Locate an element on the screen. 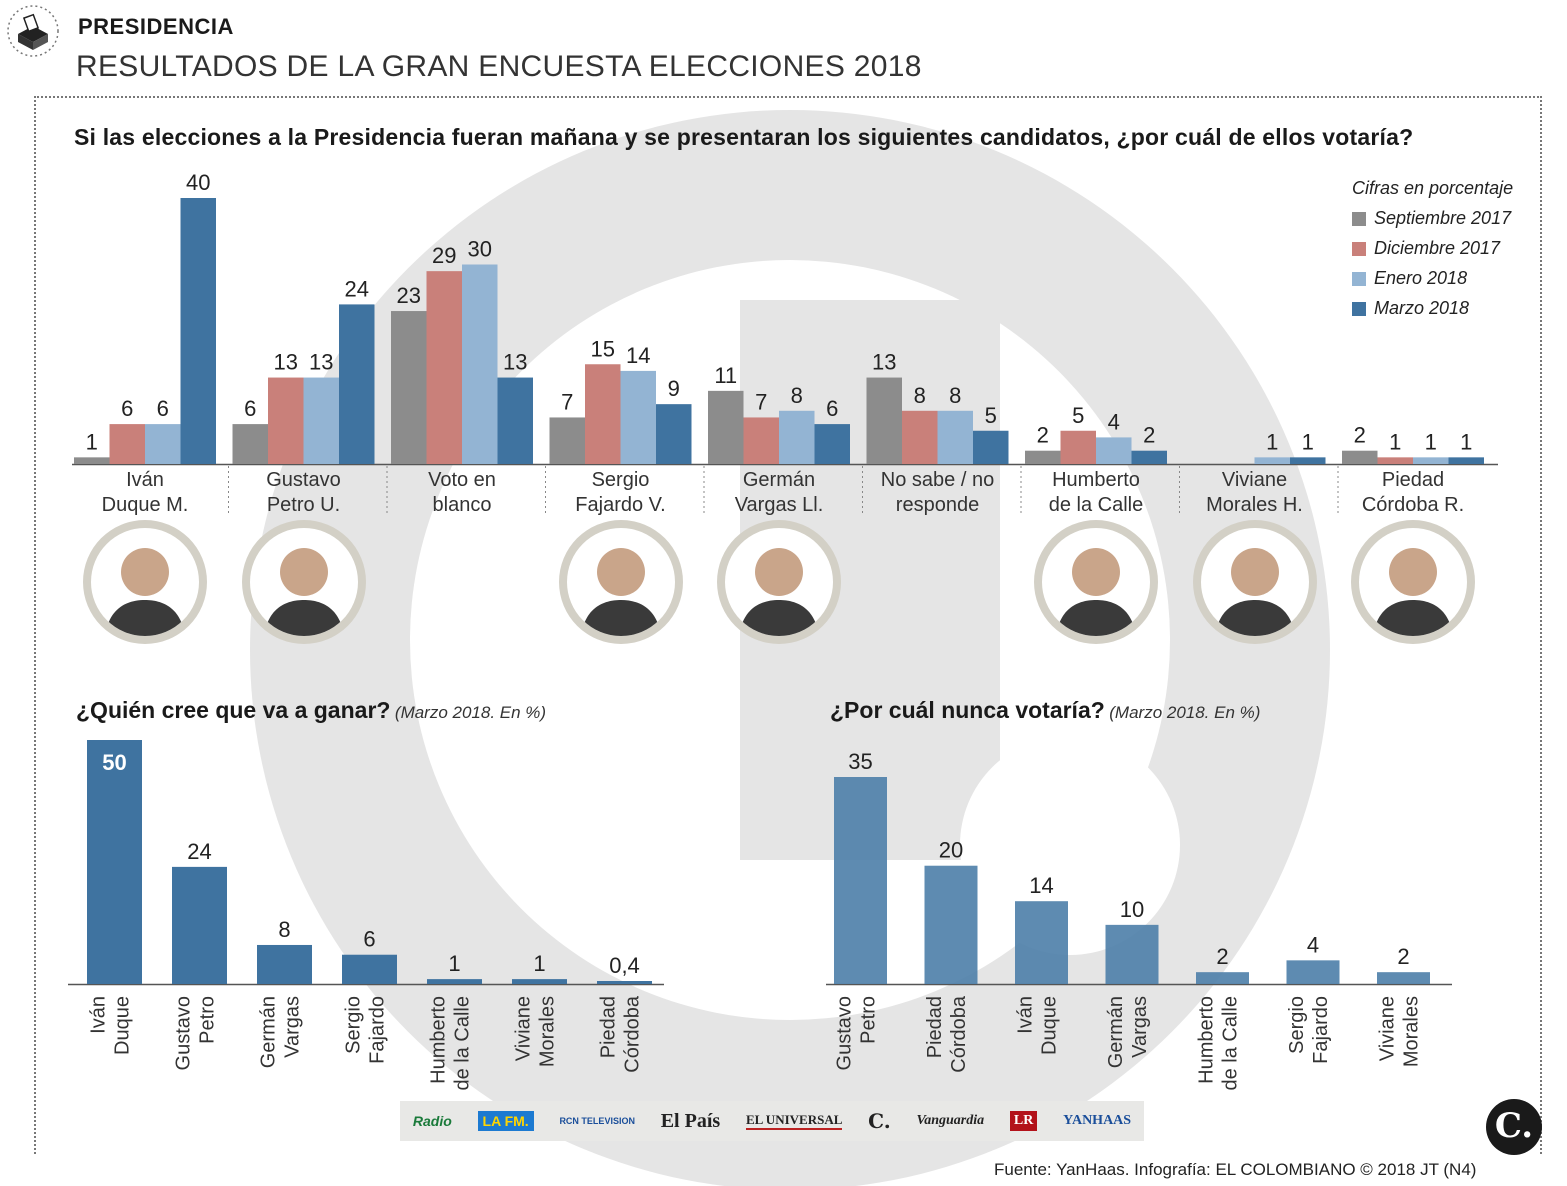 The width and height of the screenshot is (1567, 1186). category-label: Petro is located at coordinates (869, 1020).